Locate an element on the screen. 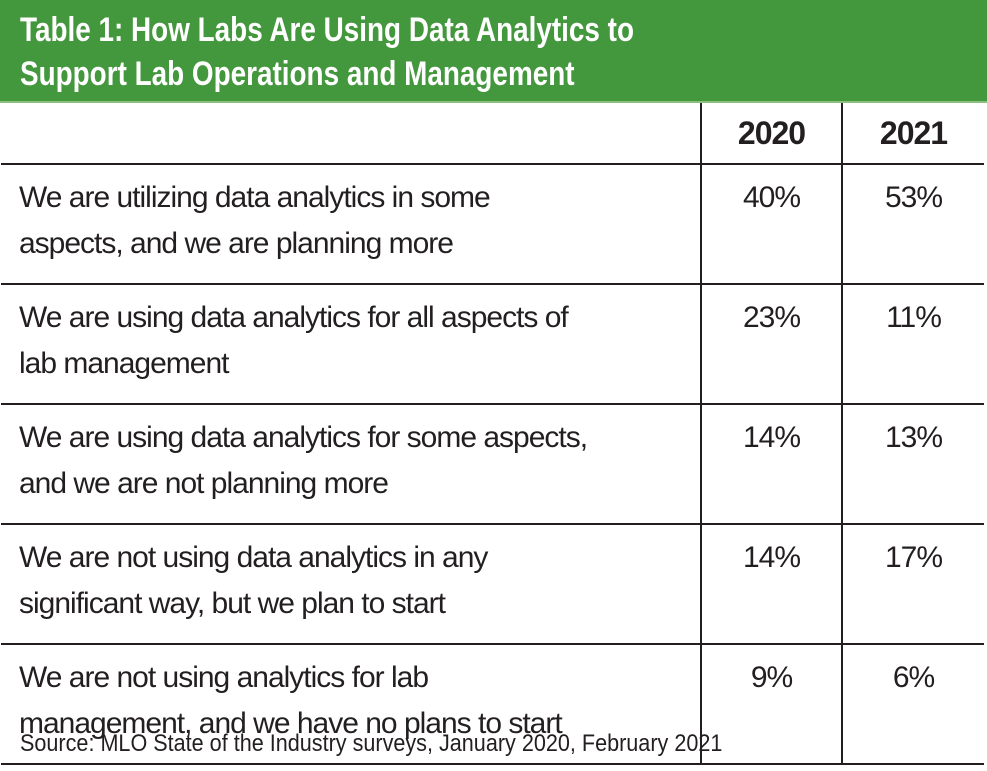  value-2020: 23% is located at coordinates (771, 344).